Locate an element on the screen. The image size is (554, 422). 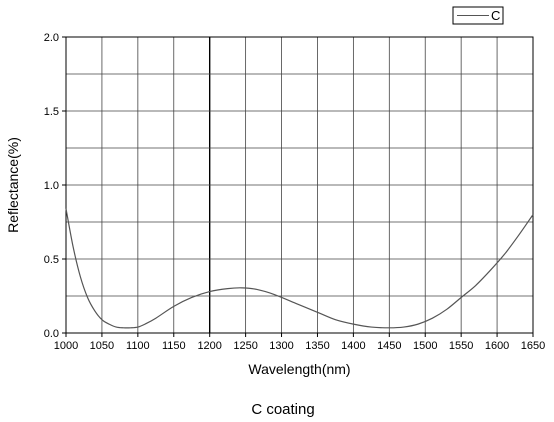
x-tick-label: 1300 is located at coordinates (281, 346).